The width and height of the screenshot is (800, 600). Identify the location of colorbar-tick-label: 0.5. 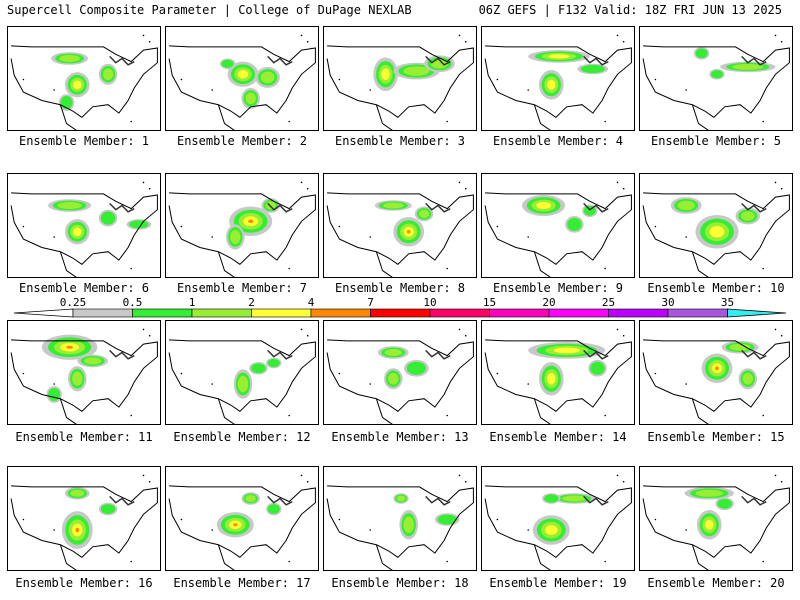
(133, 302).